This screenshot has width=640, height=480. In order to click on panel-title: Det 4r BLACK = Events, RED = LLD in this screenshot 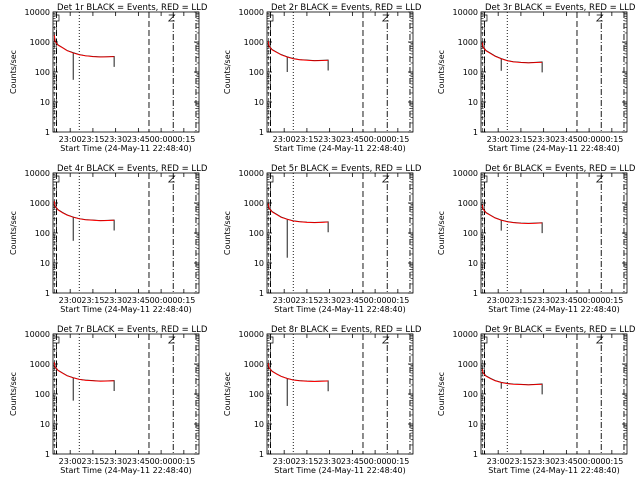, I will do `click(132, 169)`.